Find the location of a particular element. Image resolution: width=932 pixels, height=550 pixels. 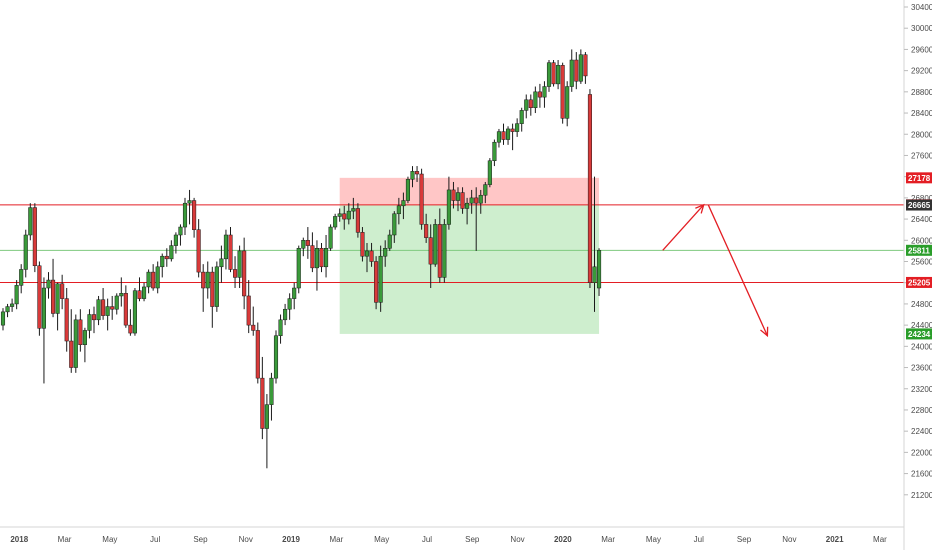

x-tick-label: Nov is located at coordinates (246, 539).